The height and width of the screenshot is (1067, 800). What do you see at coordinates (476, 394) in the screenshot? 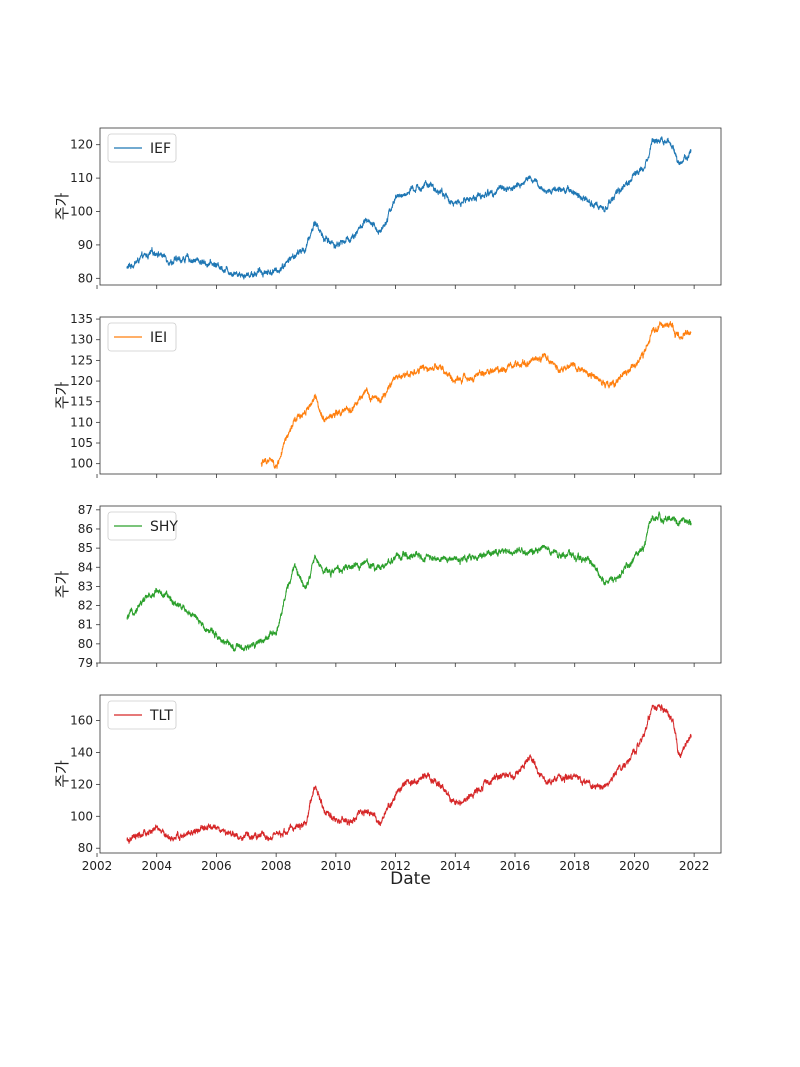
I see `series-line-iei` at bounding box center [476, 394].